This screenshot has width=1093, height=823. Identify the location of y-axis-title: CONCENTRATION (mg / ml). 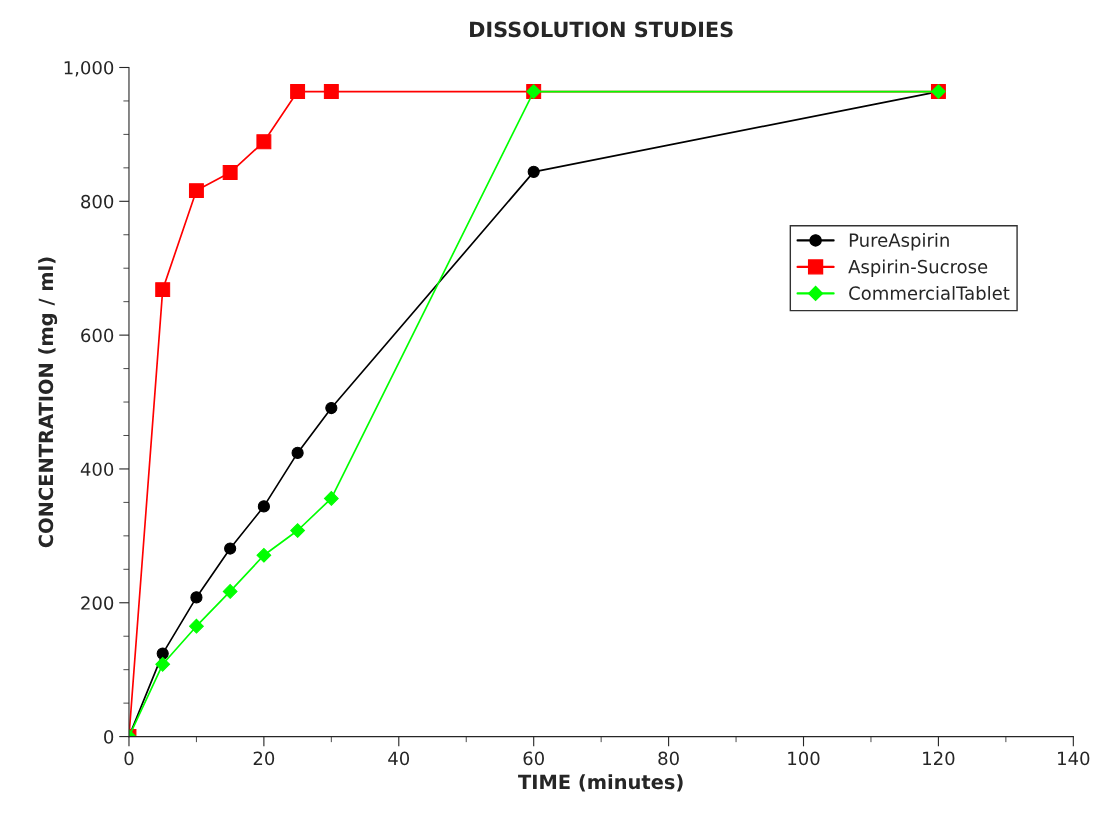
(48, 402).